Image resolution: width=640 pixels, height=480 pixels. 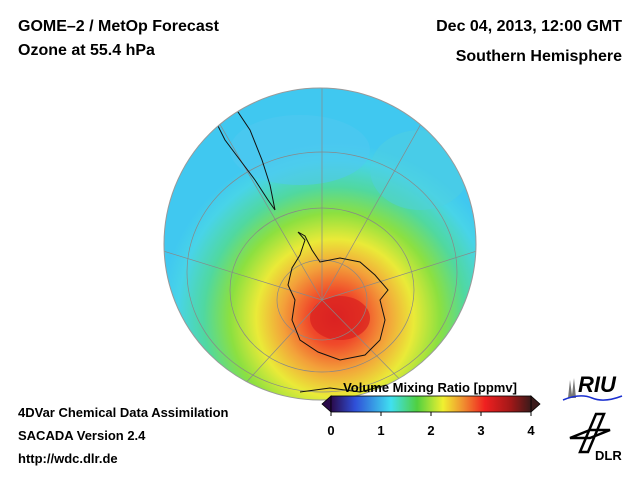 I want to click on colorbar-high-arrow, so click(x=535, y=404).